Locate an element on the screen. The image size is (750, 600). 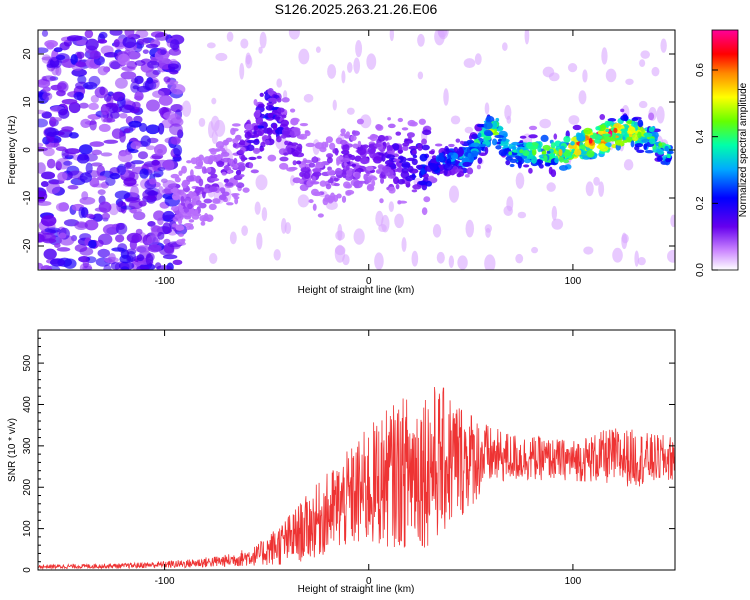
snr-ylabel: SNR (10 * v/v) is located at coordinates (12, 450).